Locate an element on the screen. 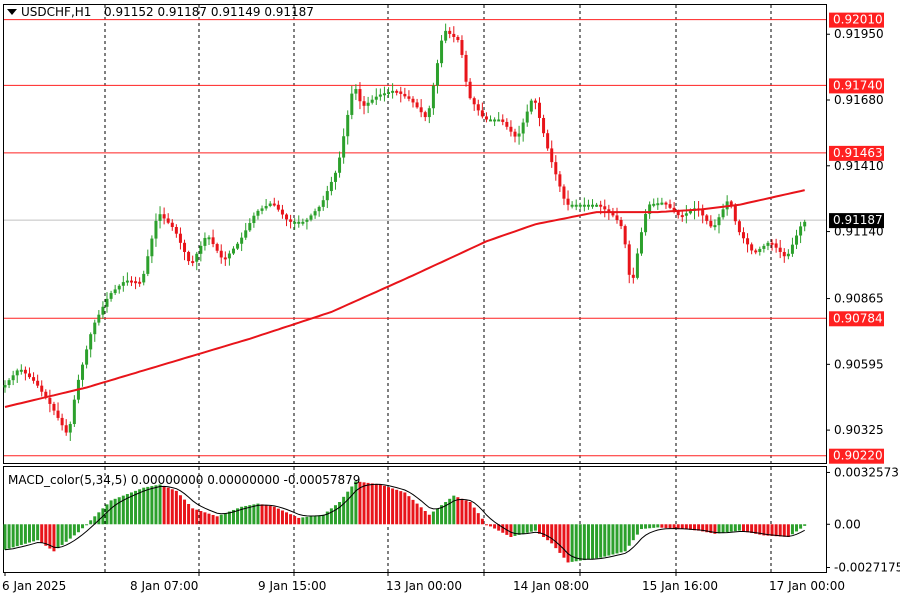  level-price-label: 0.91740 is located at coordinates (858, 85).